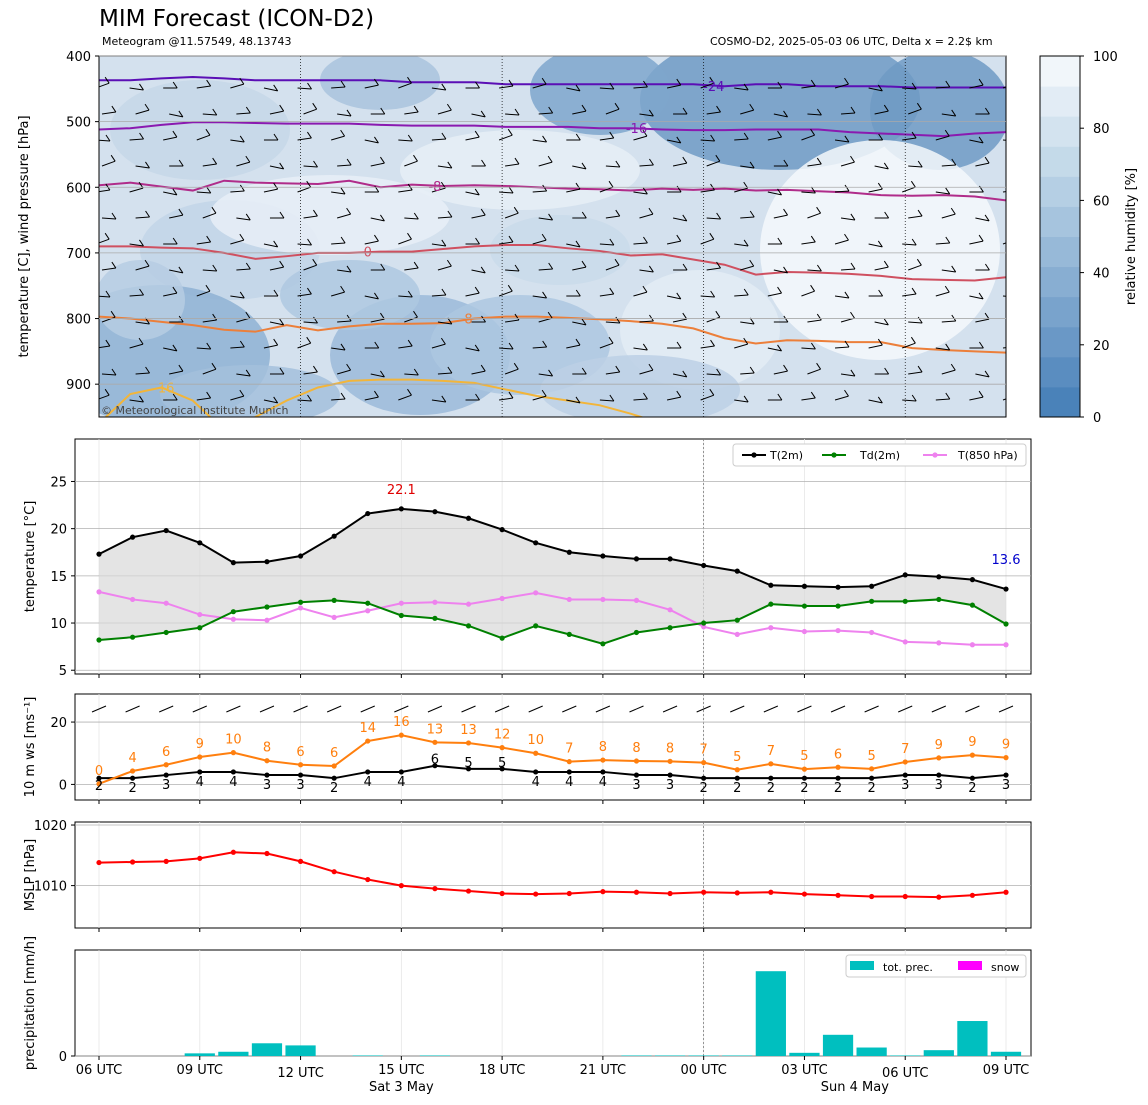 This screenshot has width=1148, height=1105. Describe the element at coordinates (368, 782) in the screenshot. I see `gust-data-label-8: 4` at that location.